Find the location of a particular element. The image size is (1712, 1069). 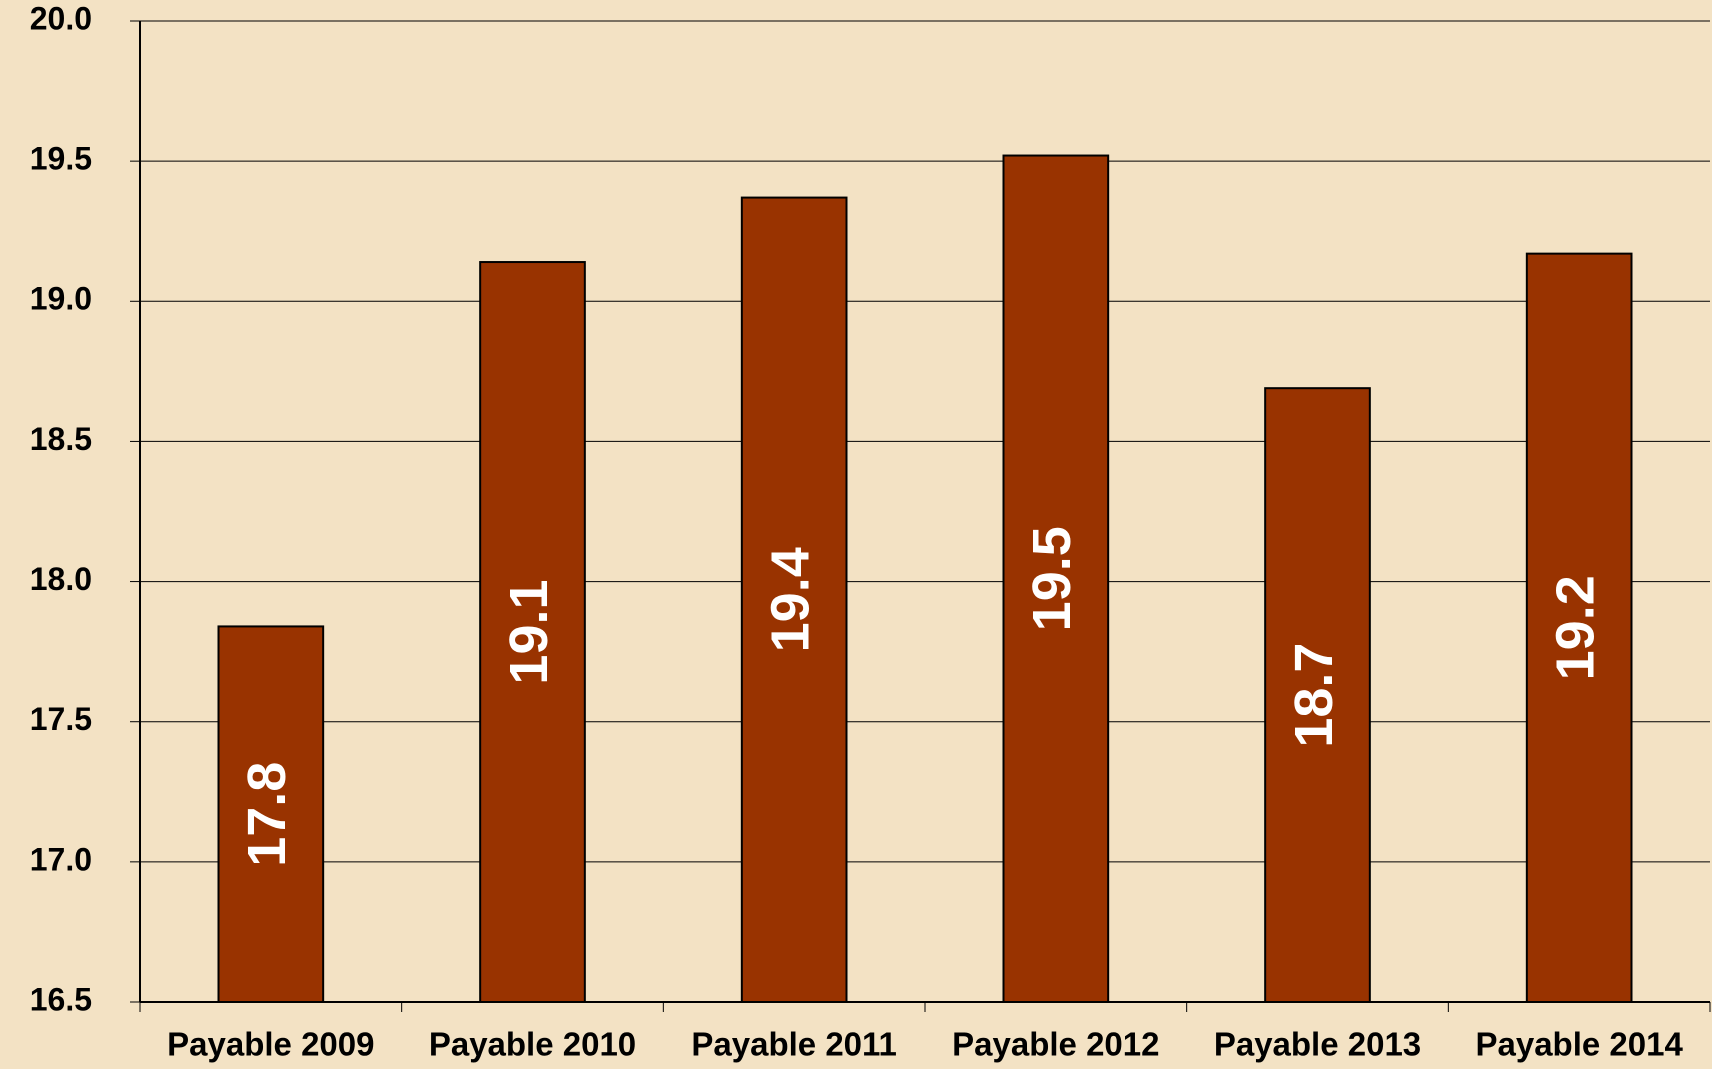

x-tick-label: Payable 2014 is located at coordinates (1579, 1044).